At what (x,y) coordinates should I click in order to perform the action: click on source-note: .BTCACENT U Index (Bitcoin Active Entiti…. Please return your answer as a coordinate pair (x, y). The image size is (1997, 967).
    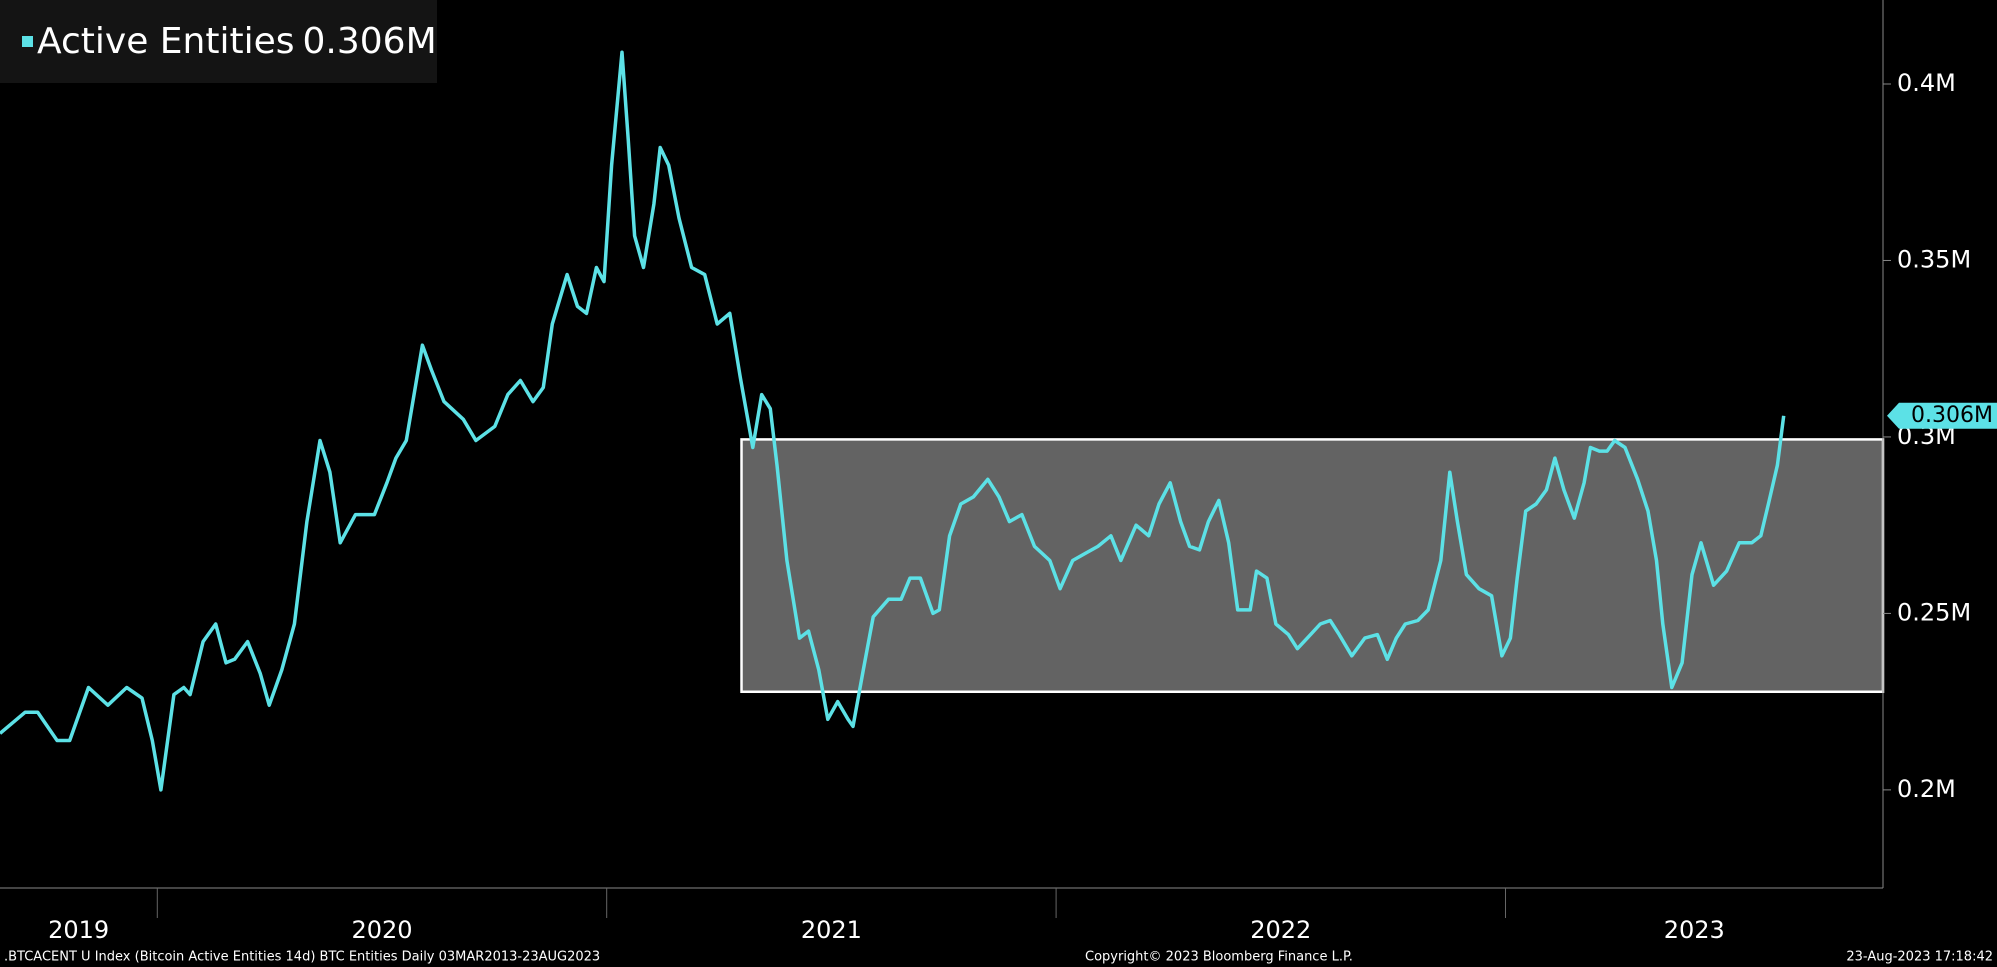
    Looking at the image, I should click on (302, 957).